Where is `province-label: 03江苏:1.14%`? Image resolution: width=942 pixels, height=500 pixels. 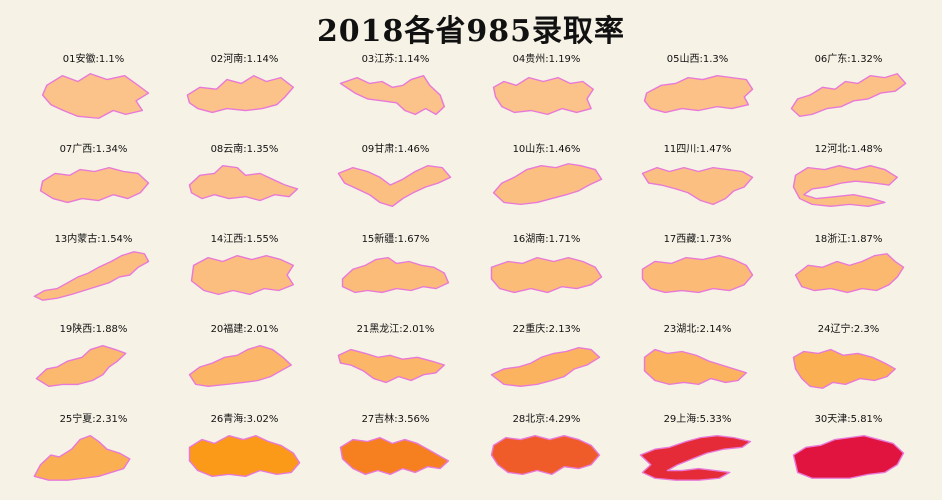
province-label: 03江苏:1.14% is located at coordinates (395, 59).